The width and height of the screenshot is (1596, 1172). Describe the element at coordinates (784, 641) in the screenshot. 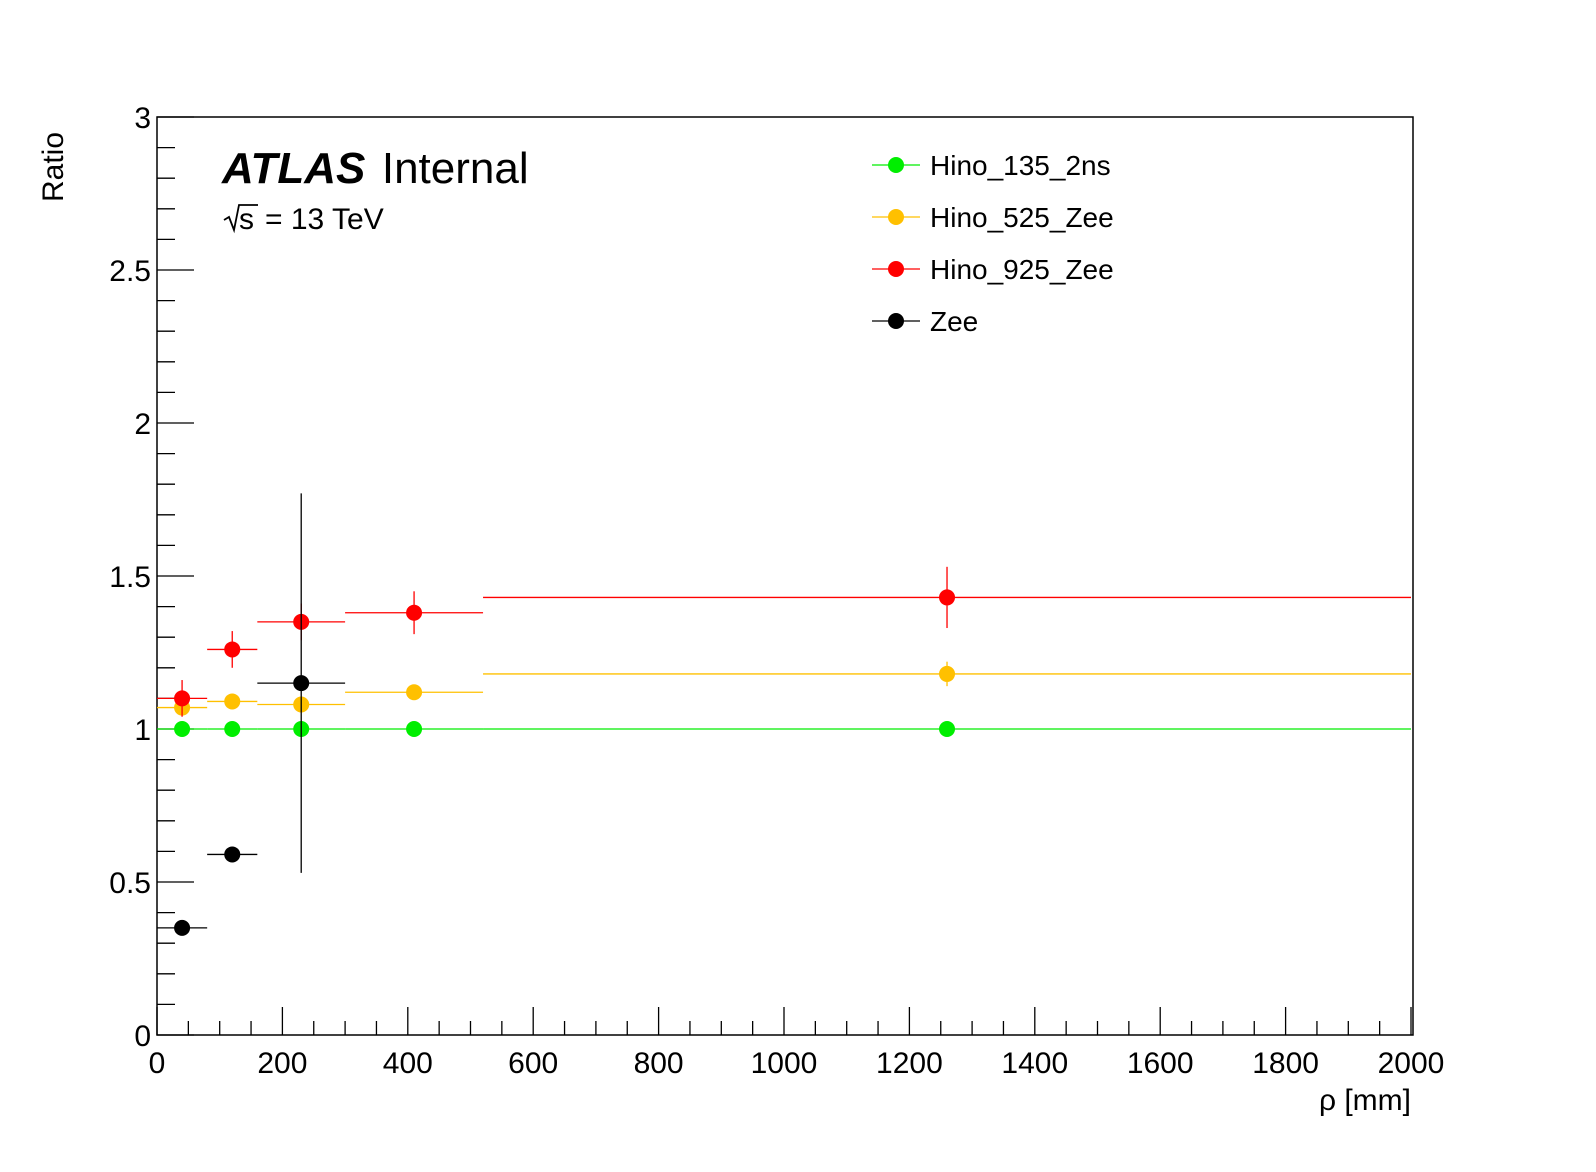

I see `series-Hino_925_Zee` at that location.